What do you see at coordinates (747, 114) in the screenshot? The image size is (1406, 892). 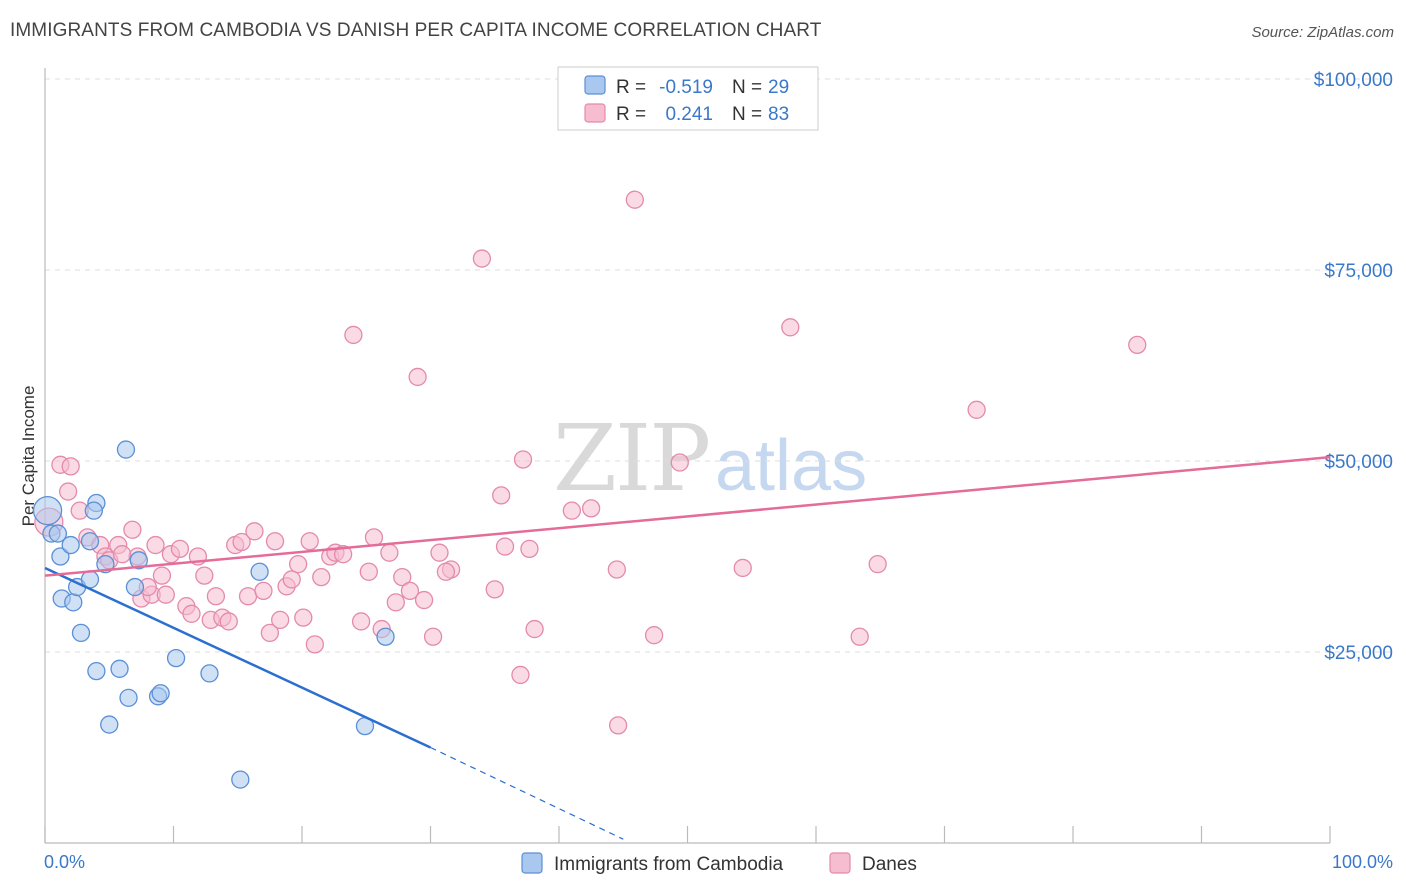 I see `legend-n-label: N =` at bounding box center [747, 114].